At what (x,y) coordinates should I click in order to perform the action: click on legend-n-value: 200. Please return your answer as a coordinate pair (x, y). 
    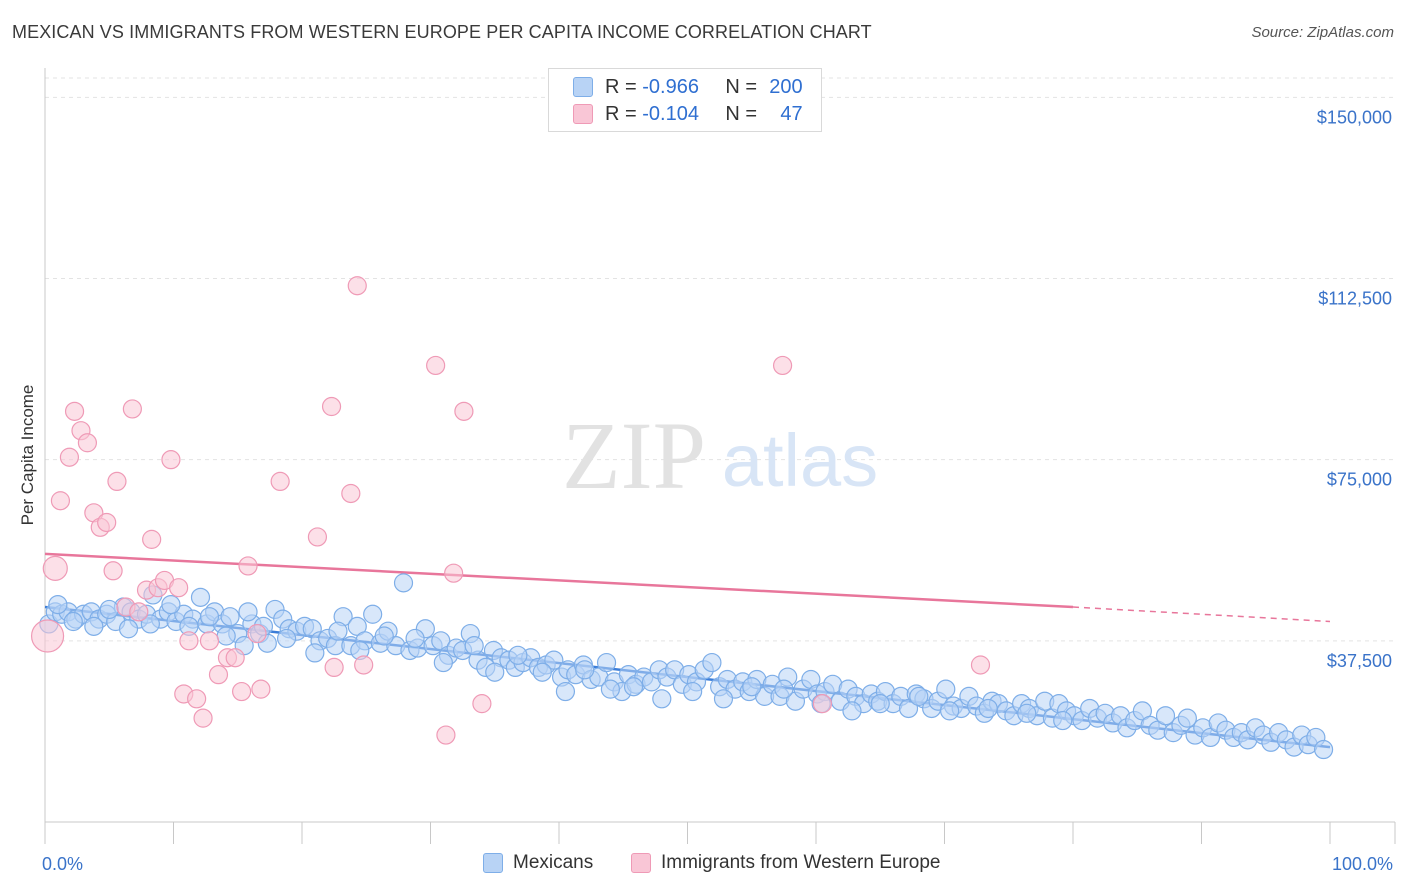
    Looking at the image, I should click on (786, 86).